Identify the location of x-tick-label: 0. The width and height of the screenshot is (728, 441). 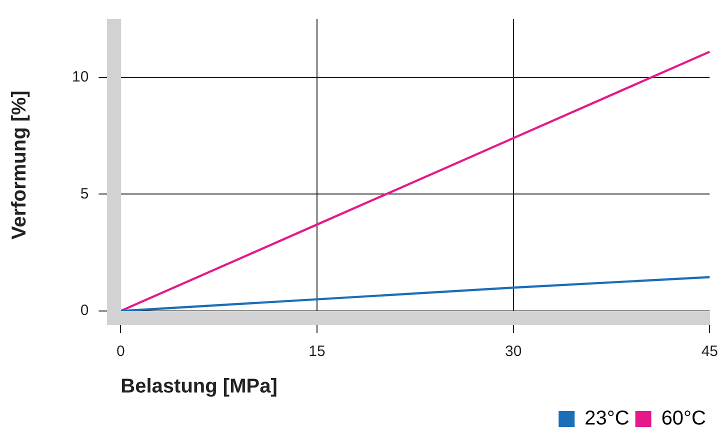
(120, 351).